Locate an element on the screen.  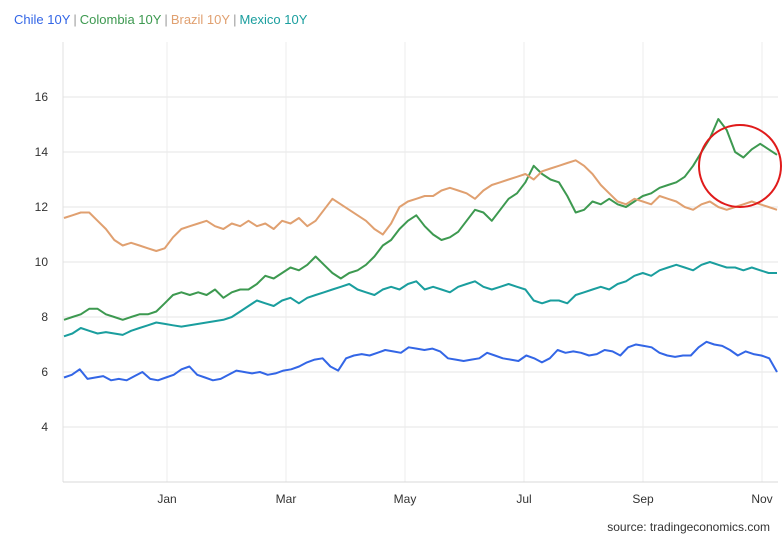
x-tick-label: Nov is located at coordinates (761, 499).